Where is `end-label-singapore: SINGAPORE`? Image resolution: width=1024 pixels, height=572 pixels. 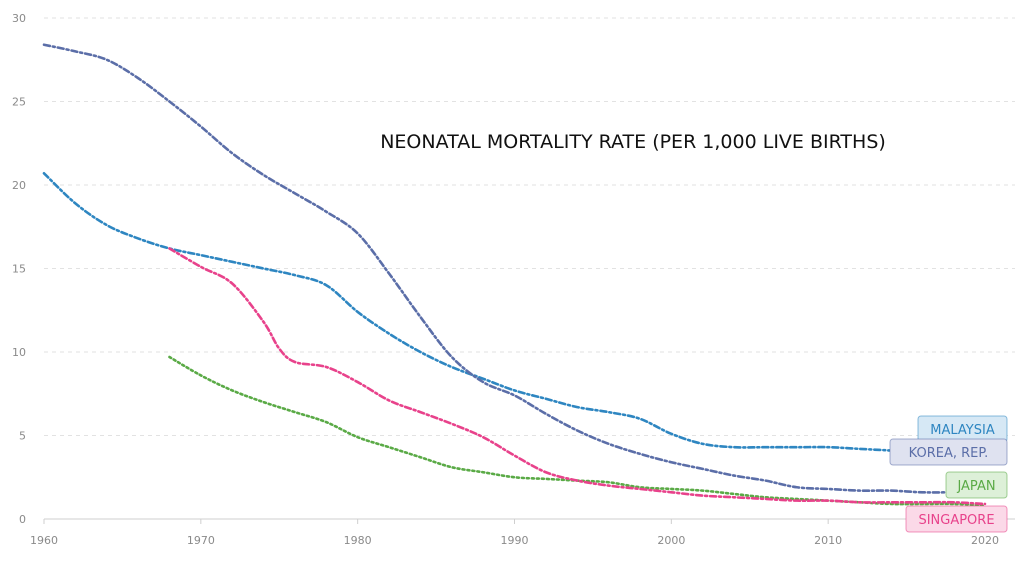
end-label-singapore: SINGAPORE is located at coordinates (956, 520).